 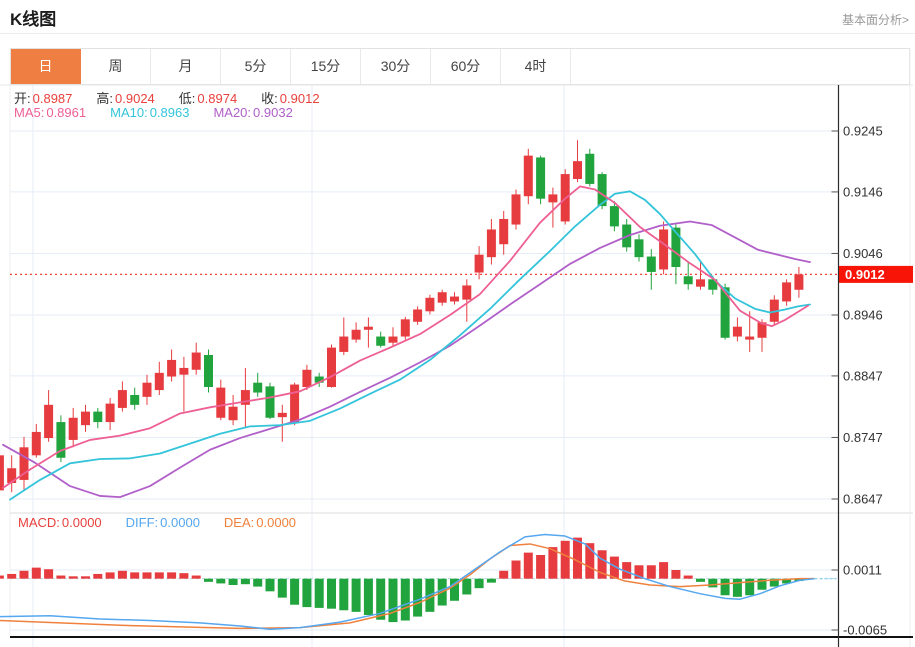 I want to click on fundamental-analysis-link: 基本面分析>, so click(x=875, y=20).